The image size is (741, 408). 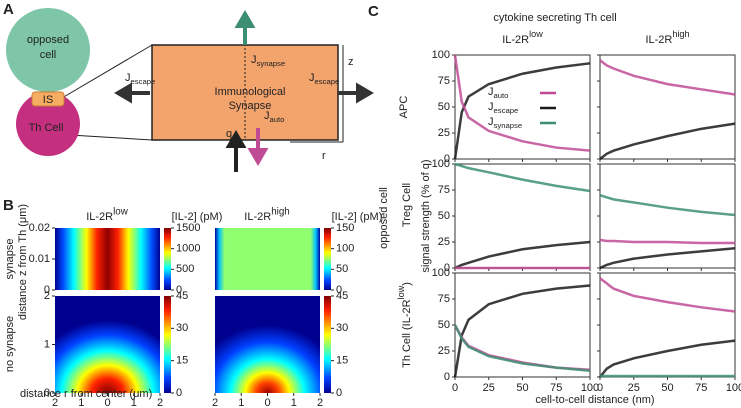 What do you see at coordinates (39, 228) in the screenshot?
I see `y-tick-label: 0.02` at bounding box center [39, 228].